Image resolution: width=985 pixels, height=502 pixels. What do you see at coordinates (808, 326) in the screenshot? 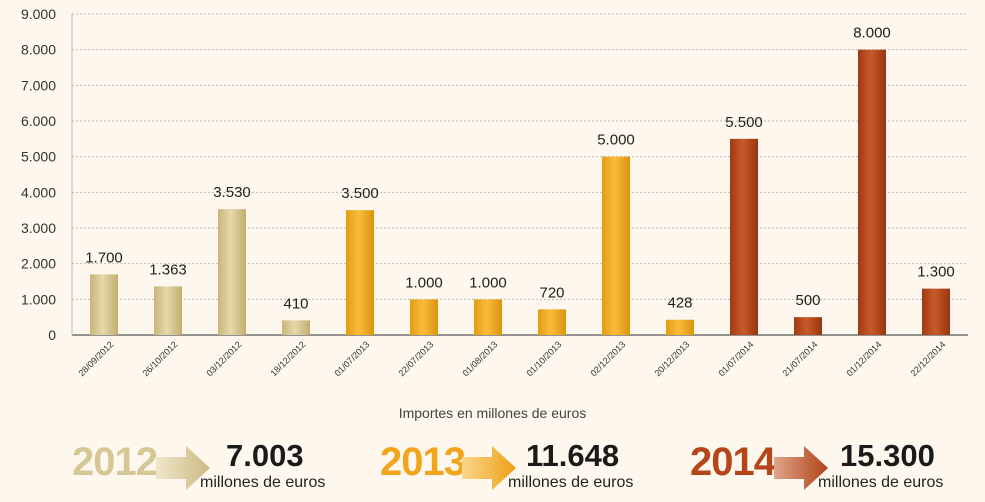
I see `bar-21/07/2014` at bounding box center [808, 326].